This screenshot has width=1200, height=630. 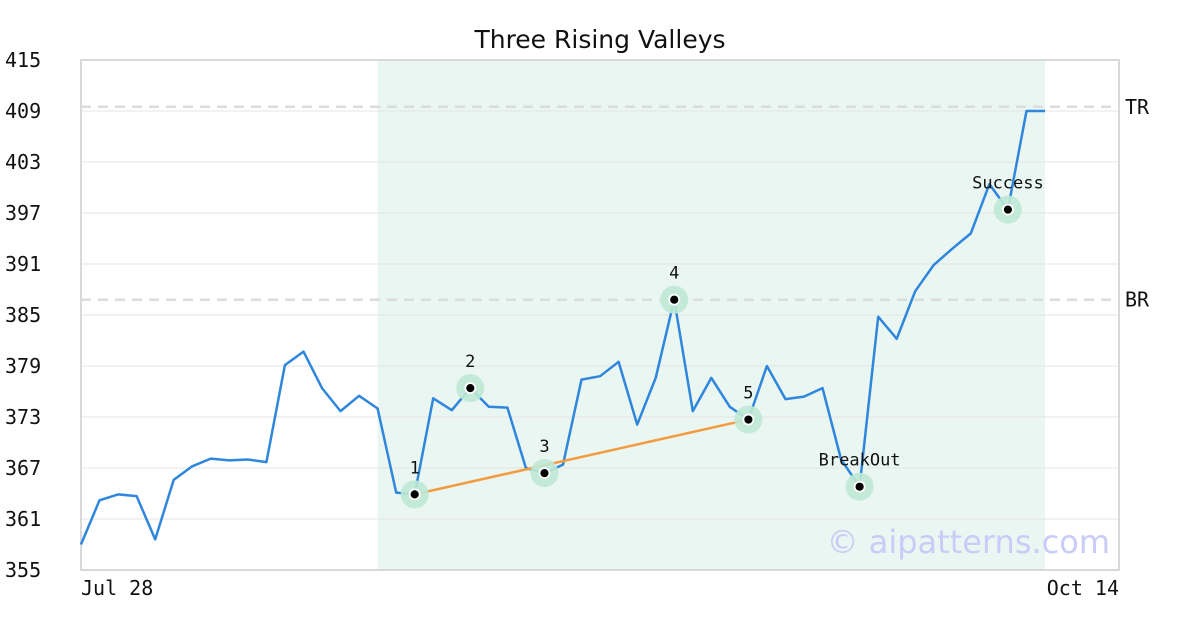 What do you see at coordinates (23, 468) in the screenshot?
I see `y-tick-label: 367` at bounding box center [23, 468].